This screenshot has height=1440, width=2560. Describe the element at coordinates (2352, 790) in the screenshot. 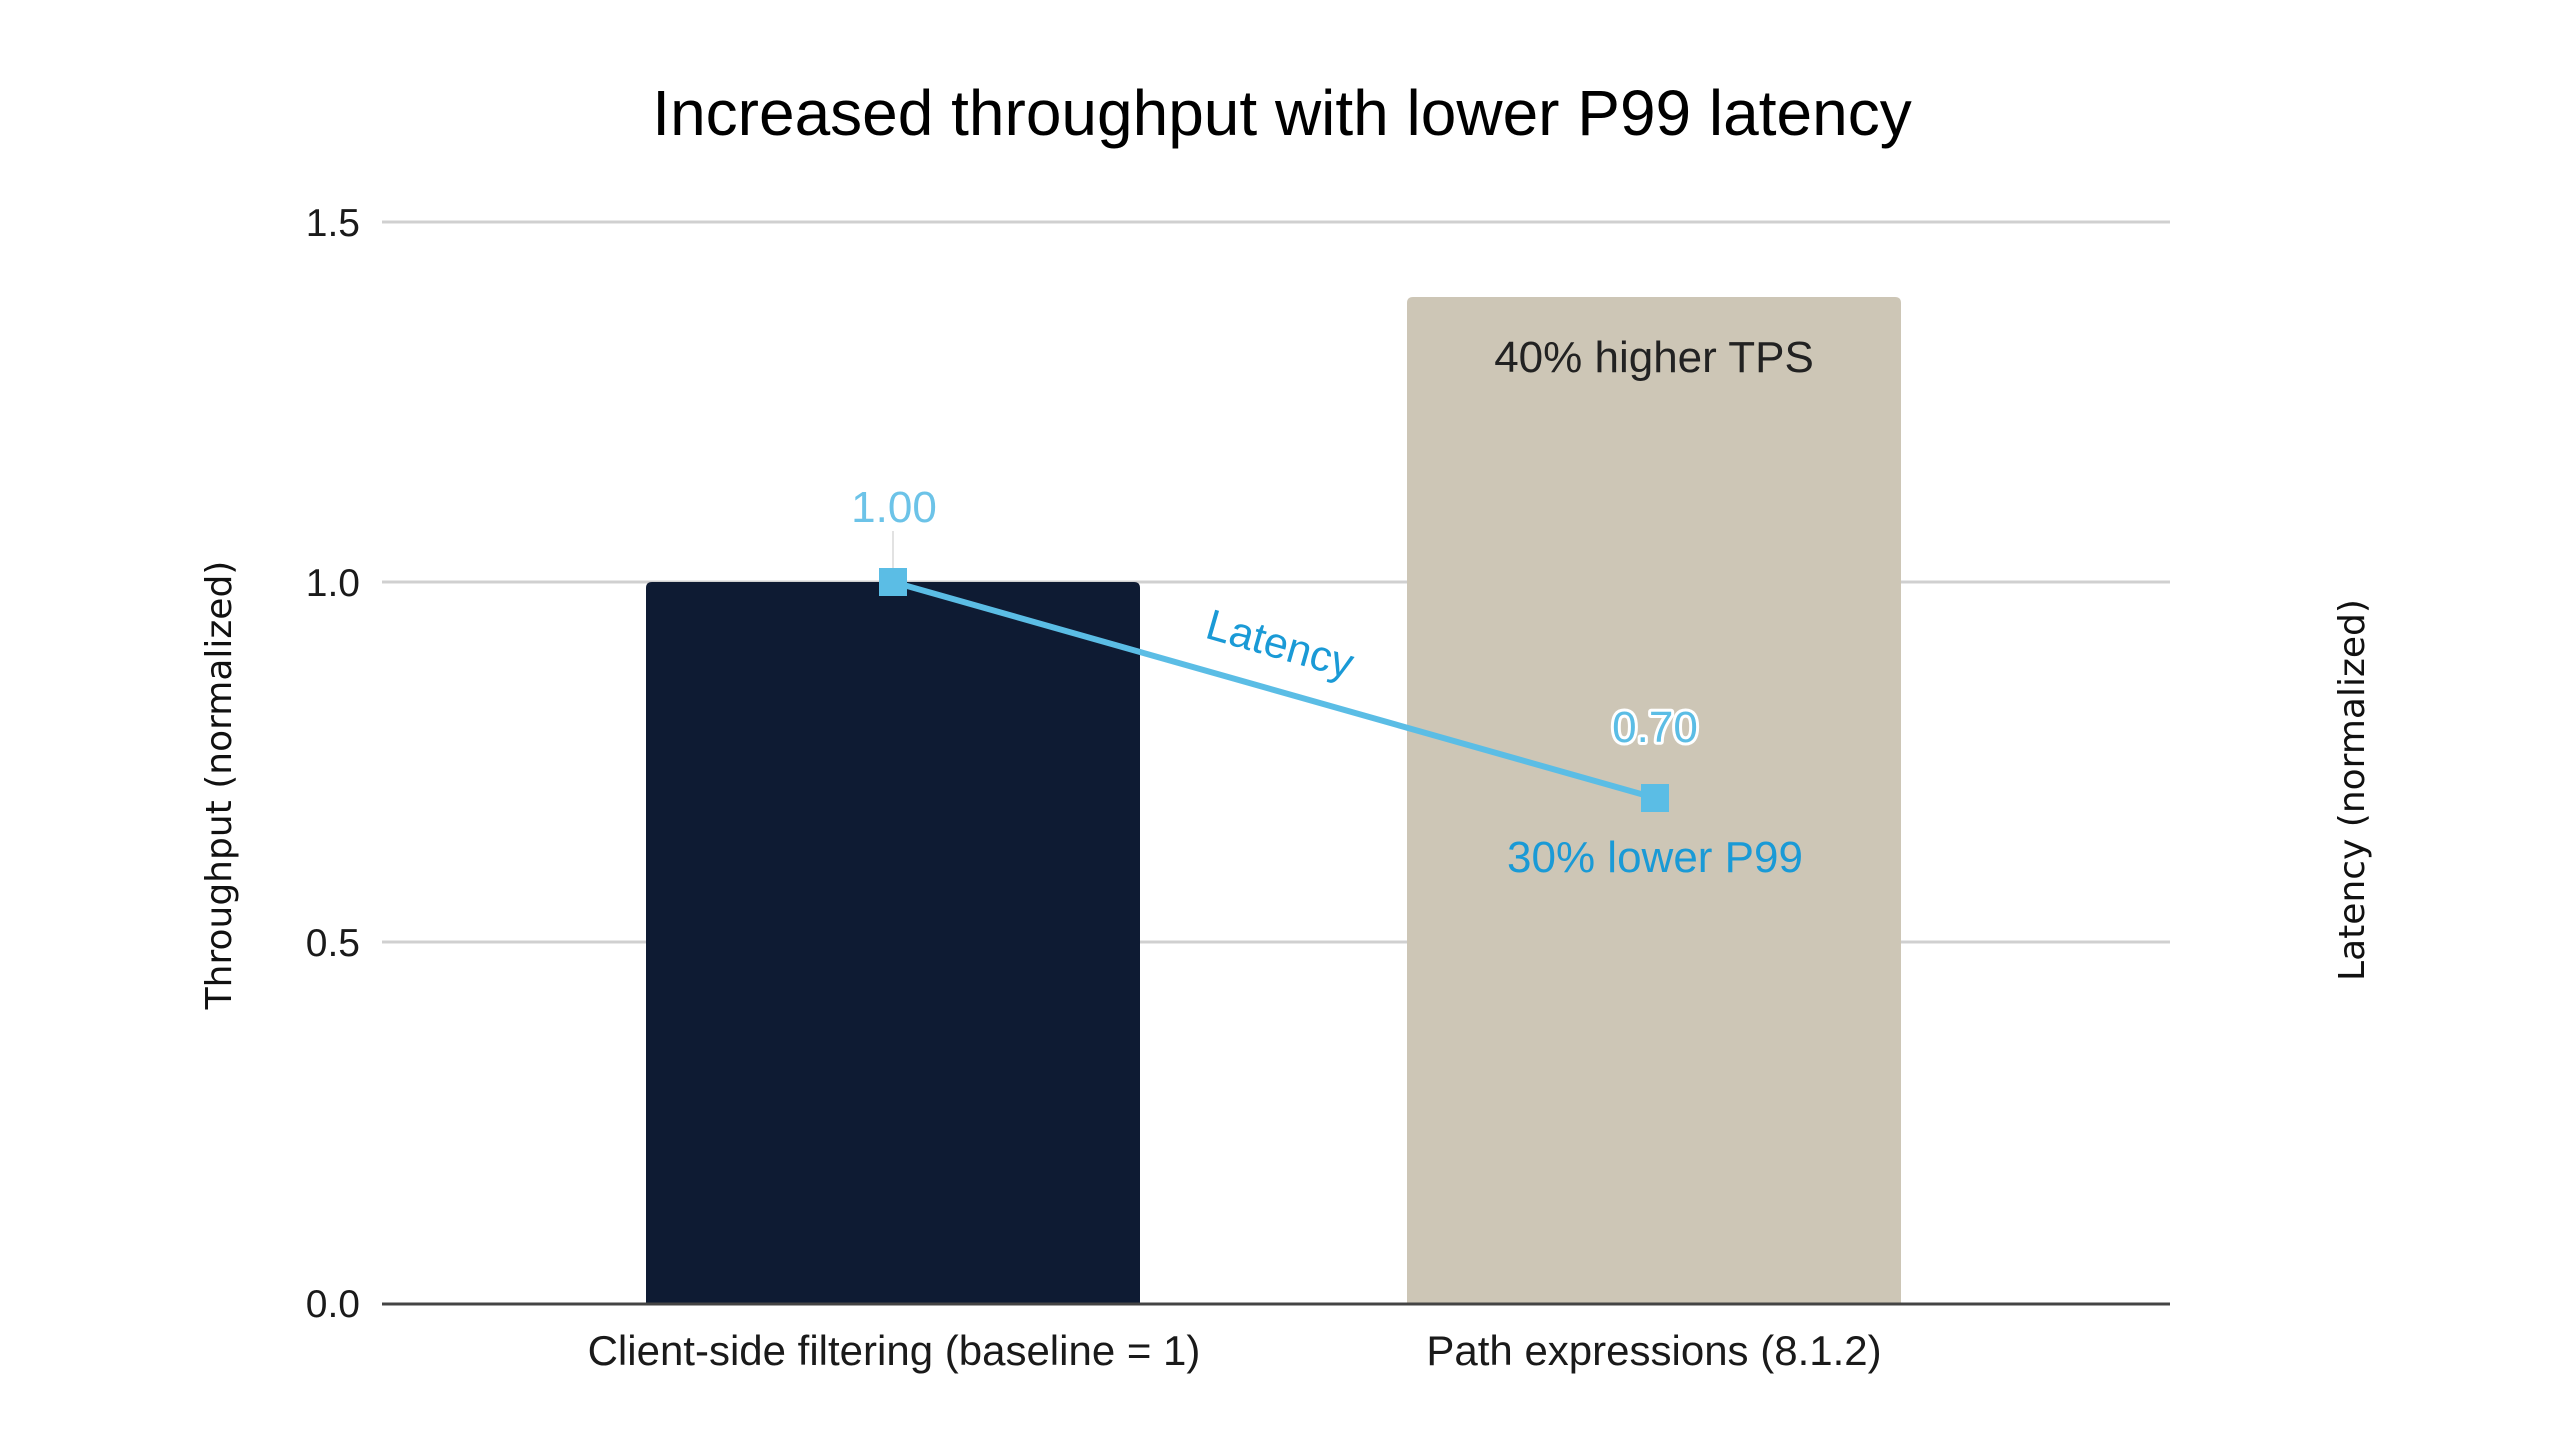

I see `y2-axis-title: Latency (normalized)` at that location.